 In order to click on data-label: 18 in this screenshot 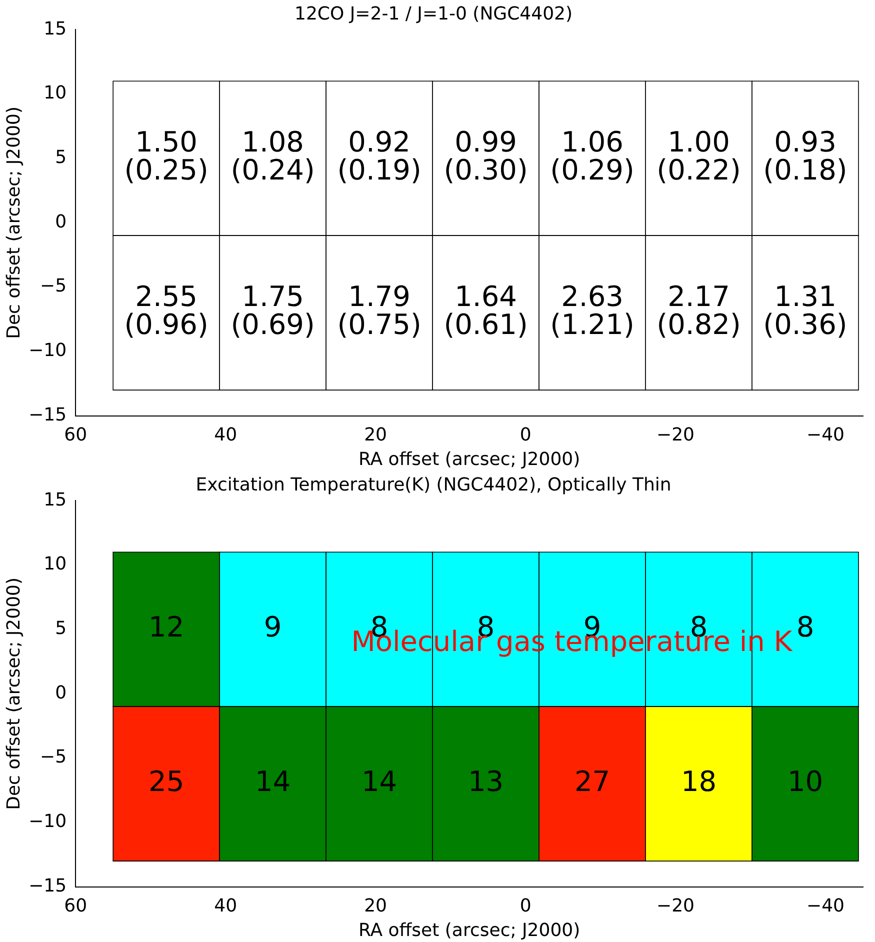, I will do `click(698, 781)`.